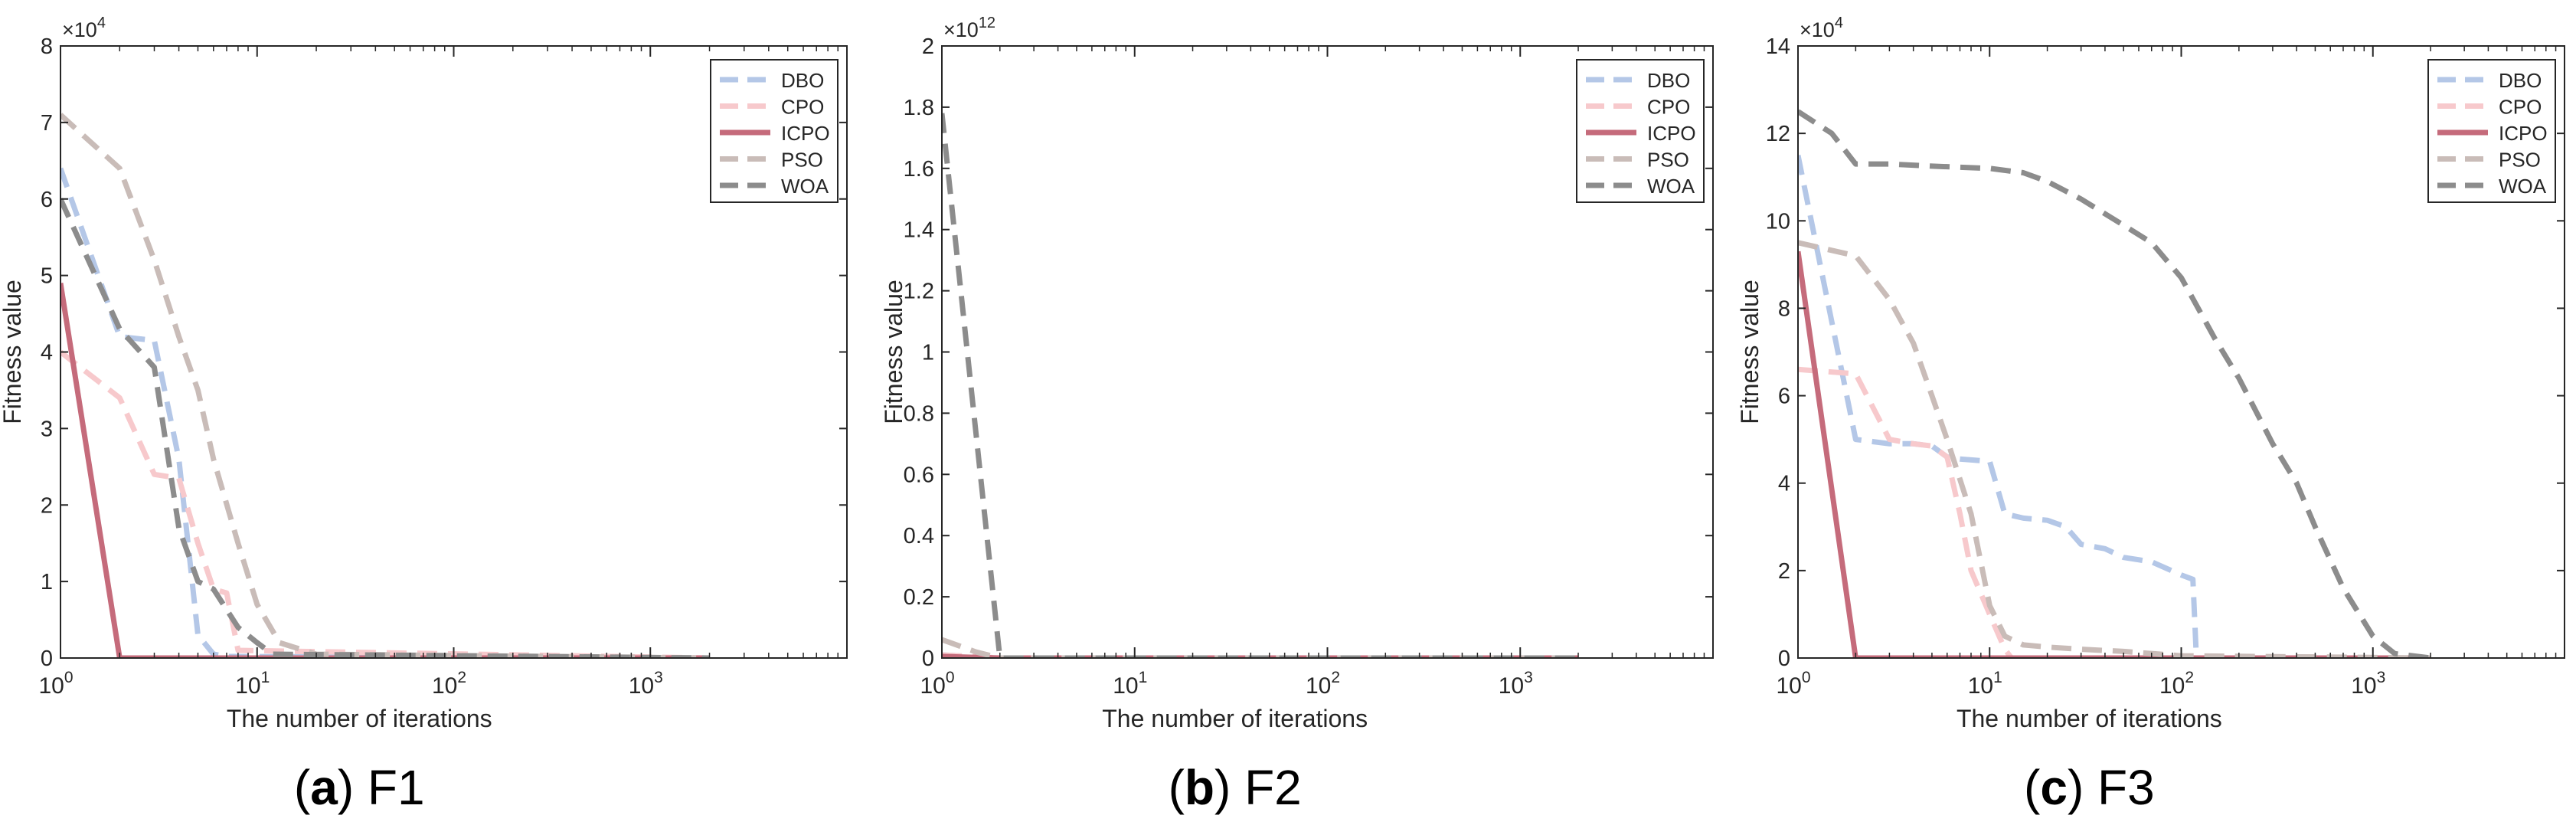 Image resolution: width=2576 pixels, height=825 pixels. What do you see at coordinates (2089, 787) in the screenshot?
I see `panel-caption: (c) F3` at bounding box center [2089, 787].